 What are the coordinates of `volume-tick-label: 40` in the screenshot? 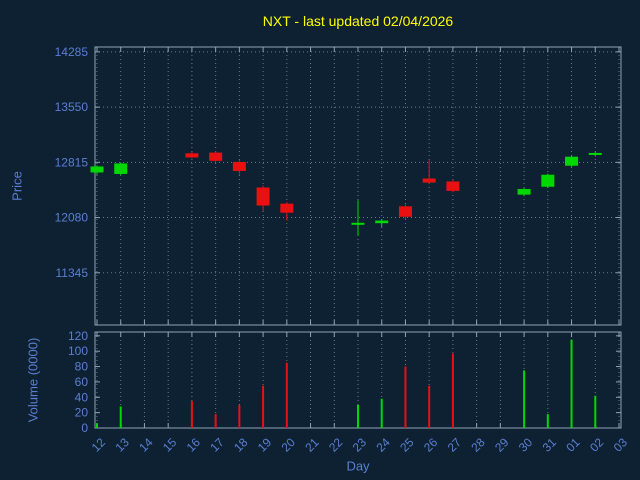 It's located at (82, 397).